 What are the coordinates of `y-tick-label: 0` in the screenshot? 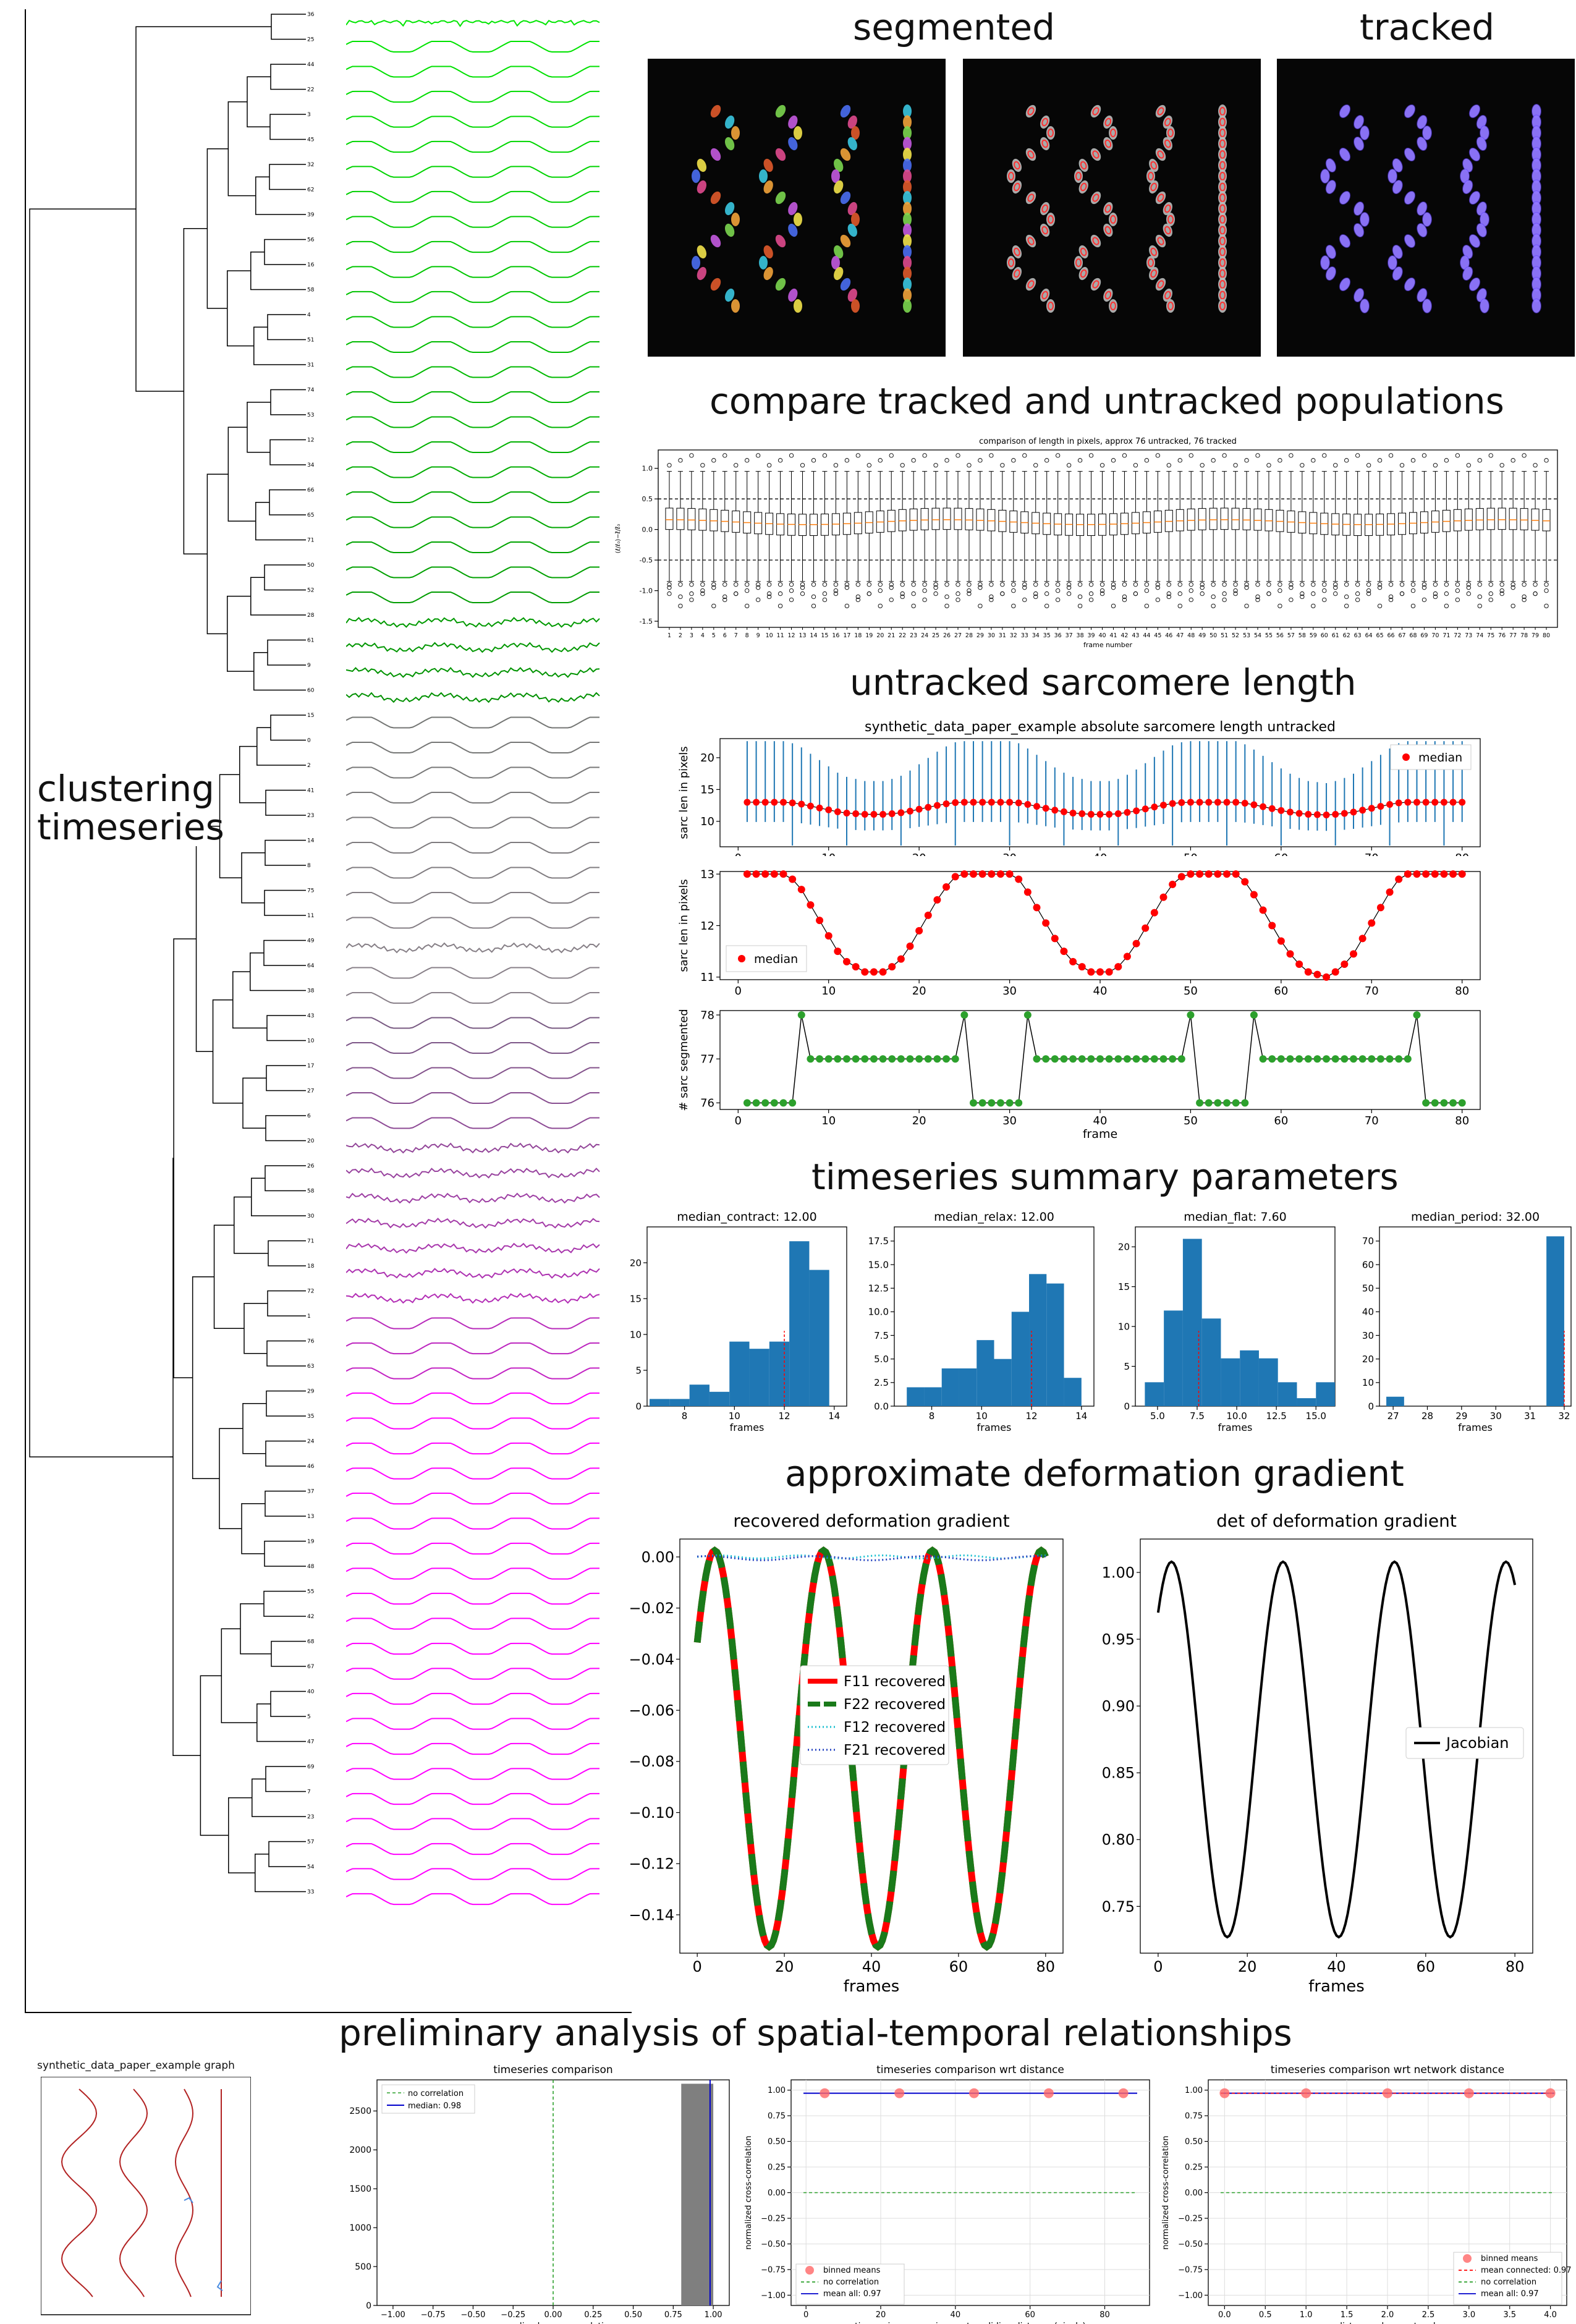 It's located at (1127, 1406).